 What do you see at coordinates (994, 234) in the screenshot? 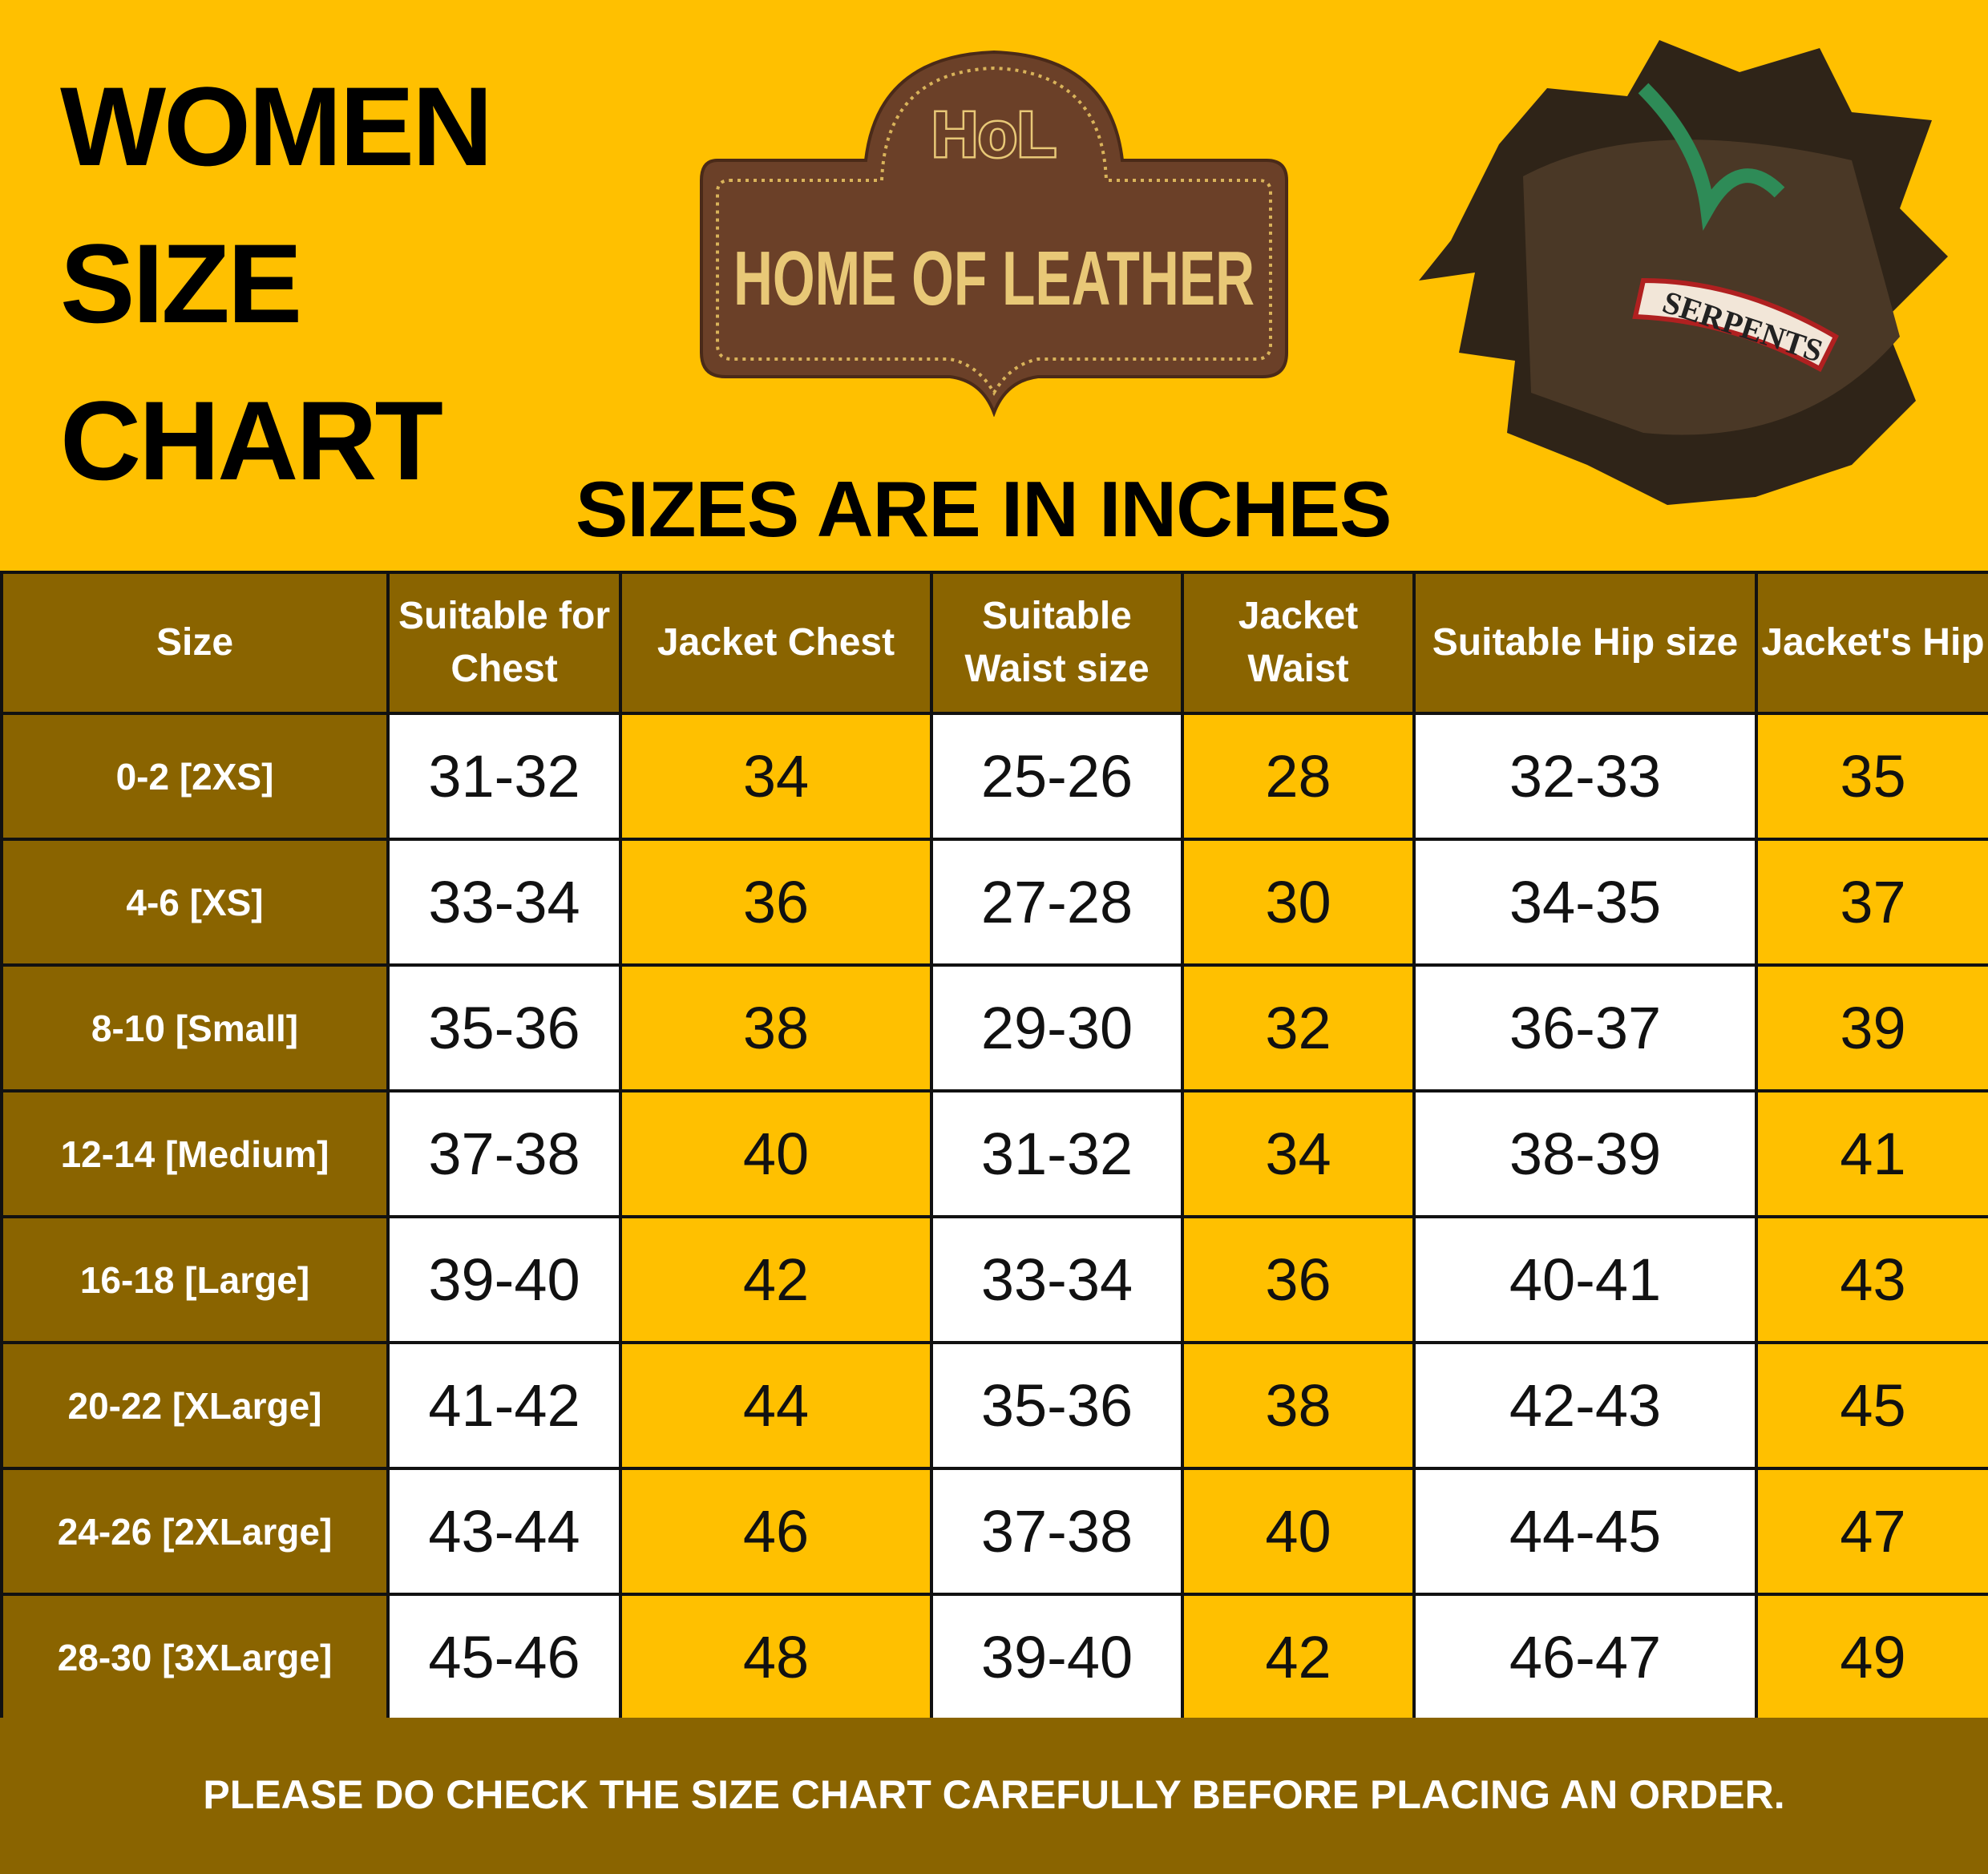
I see `home-of-leather-logo: HoL HOME OF LEATHER` at bounding box center [994, 234].